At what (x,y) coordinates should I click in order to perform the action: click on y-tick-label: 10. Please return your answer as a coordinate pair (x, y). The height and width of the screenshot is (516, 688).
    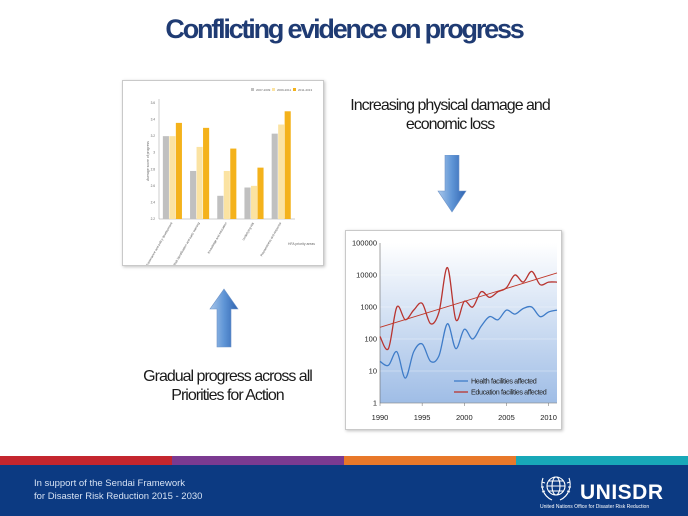
    Looking at the image, I should click on (373, 371).